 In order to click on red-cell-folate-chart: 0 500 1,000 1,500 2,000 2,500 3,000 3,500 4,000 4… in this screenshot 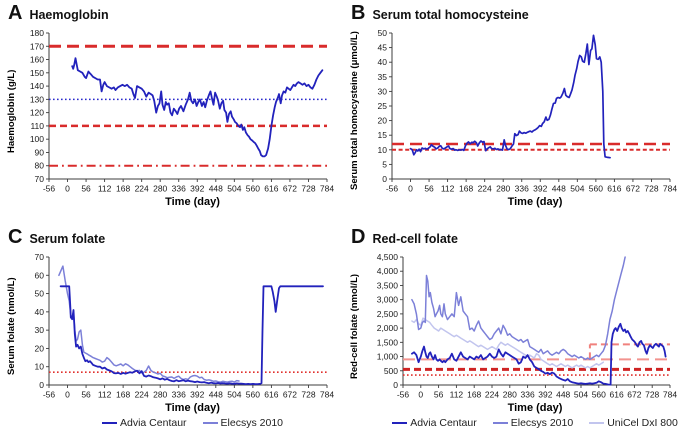, I will do `click(527, 326)`.